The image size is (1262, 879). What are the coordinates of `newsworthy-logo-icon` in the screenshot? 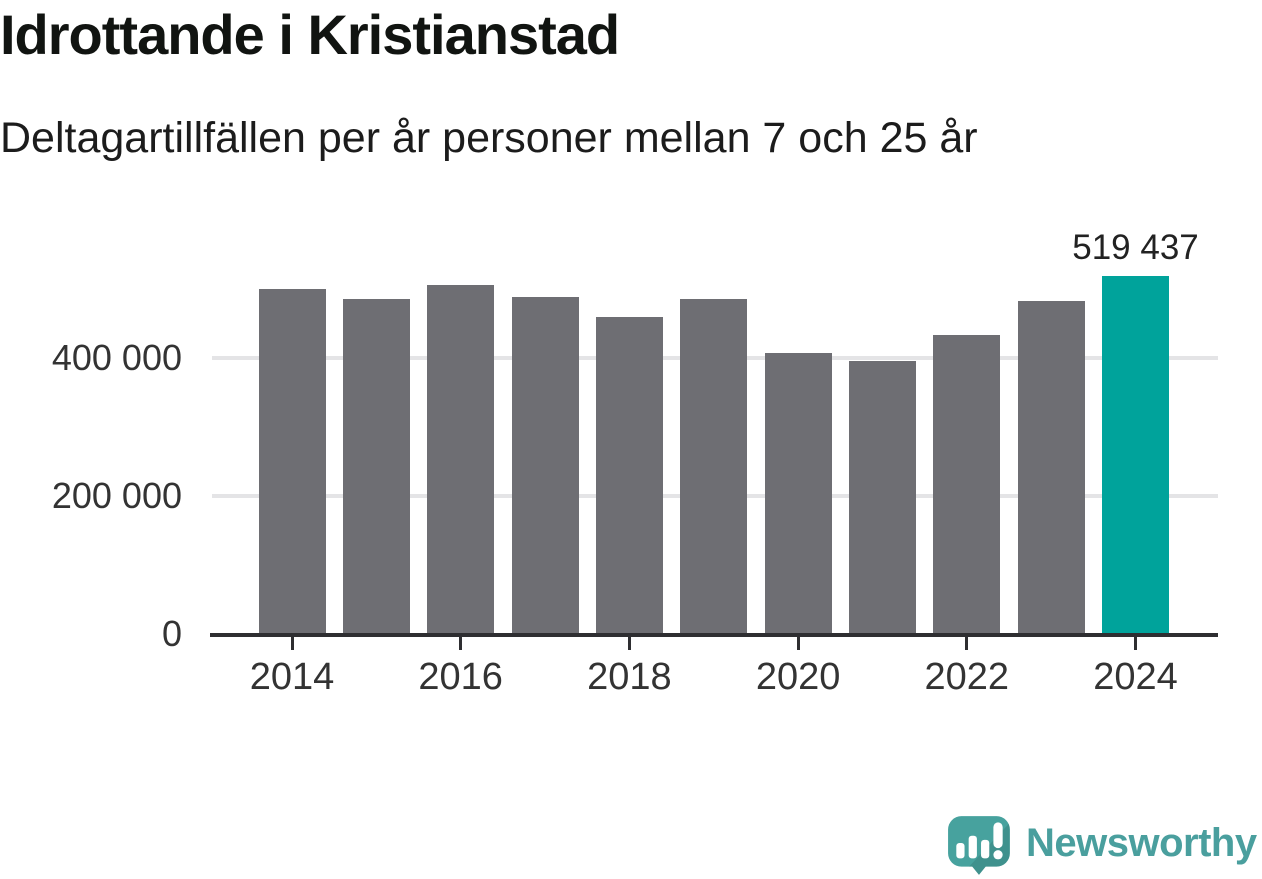 It's located at (979, 845).